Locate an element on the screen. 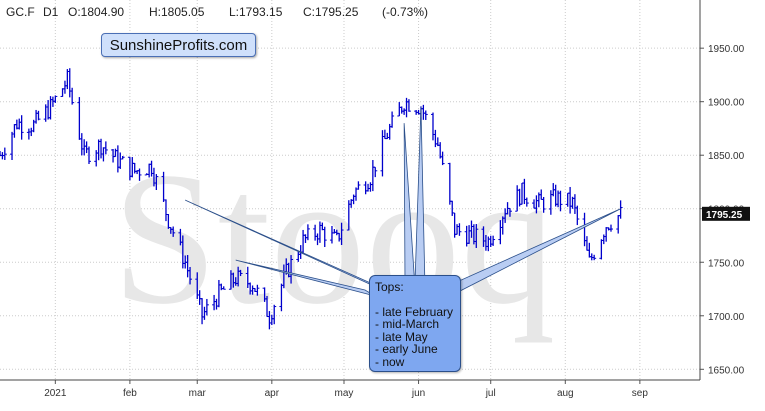 The height and width of the screenshot is (411, 765). timeframe-label: D1 is located at coordinates (51, 12).